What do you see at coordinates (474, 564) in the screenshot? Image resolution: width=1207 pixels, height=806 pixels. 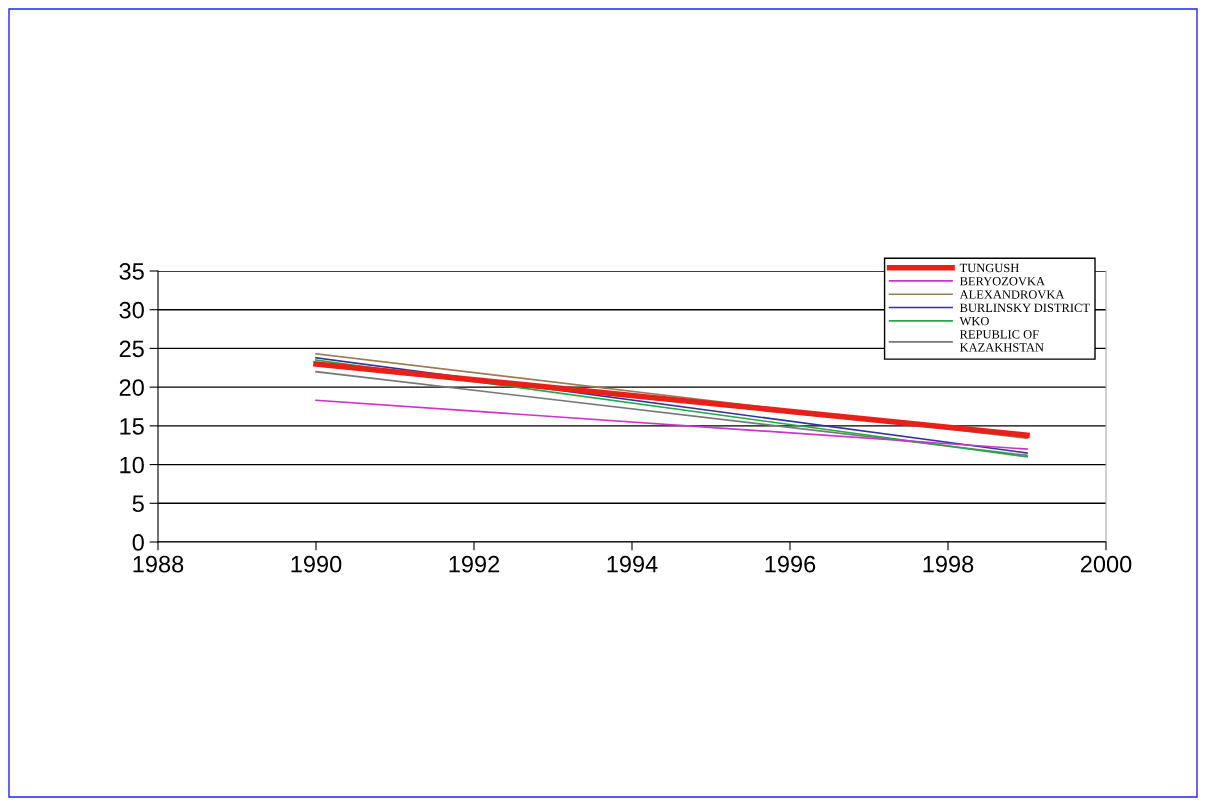 I see `x-tick-label: 1992` at bounding box center [474, 564].